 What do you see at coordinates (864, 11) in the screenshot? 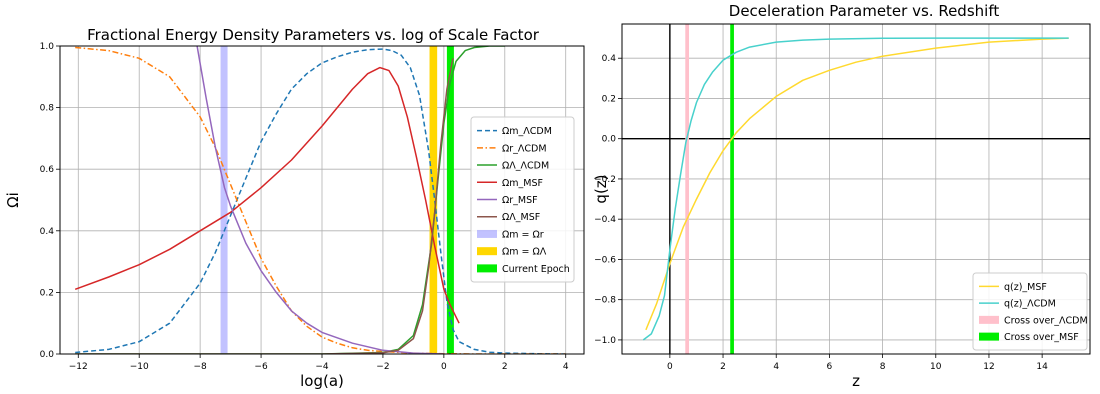
I see `chart-title: Deceleration Parameter vs. Redshift` at bounding box center [864, 11].